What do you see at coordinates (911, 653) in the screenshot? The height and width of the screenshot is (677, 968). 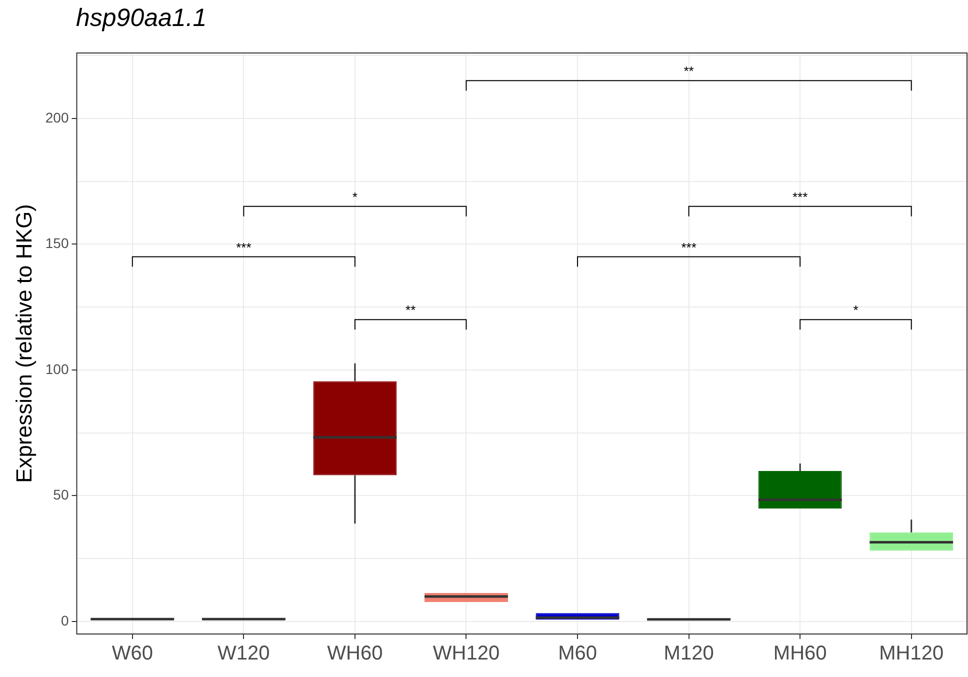 I see `x-tick-label: MH120` at bounding box center [911, 653].